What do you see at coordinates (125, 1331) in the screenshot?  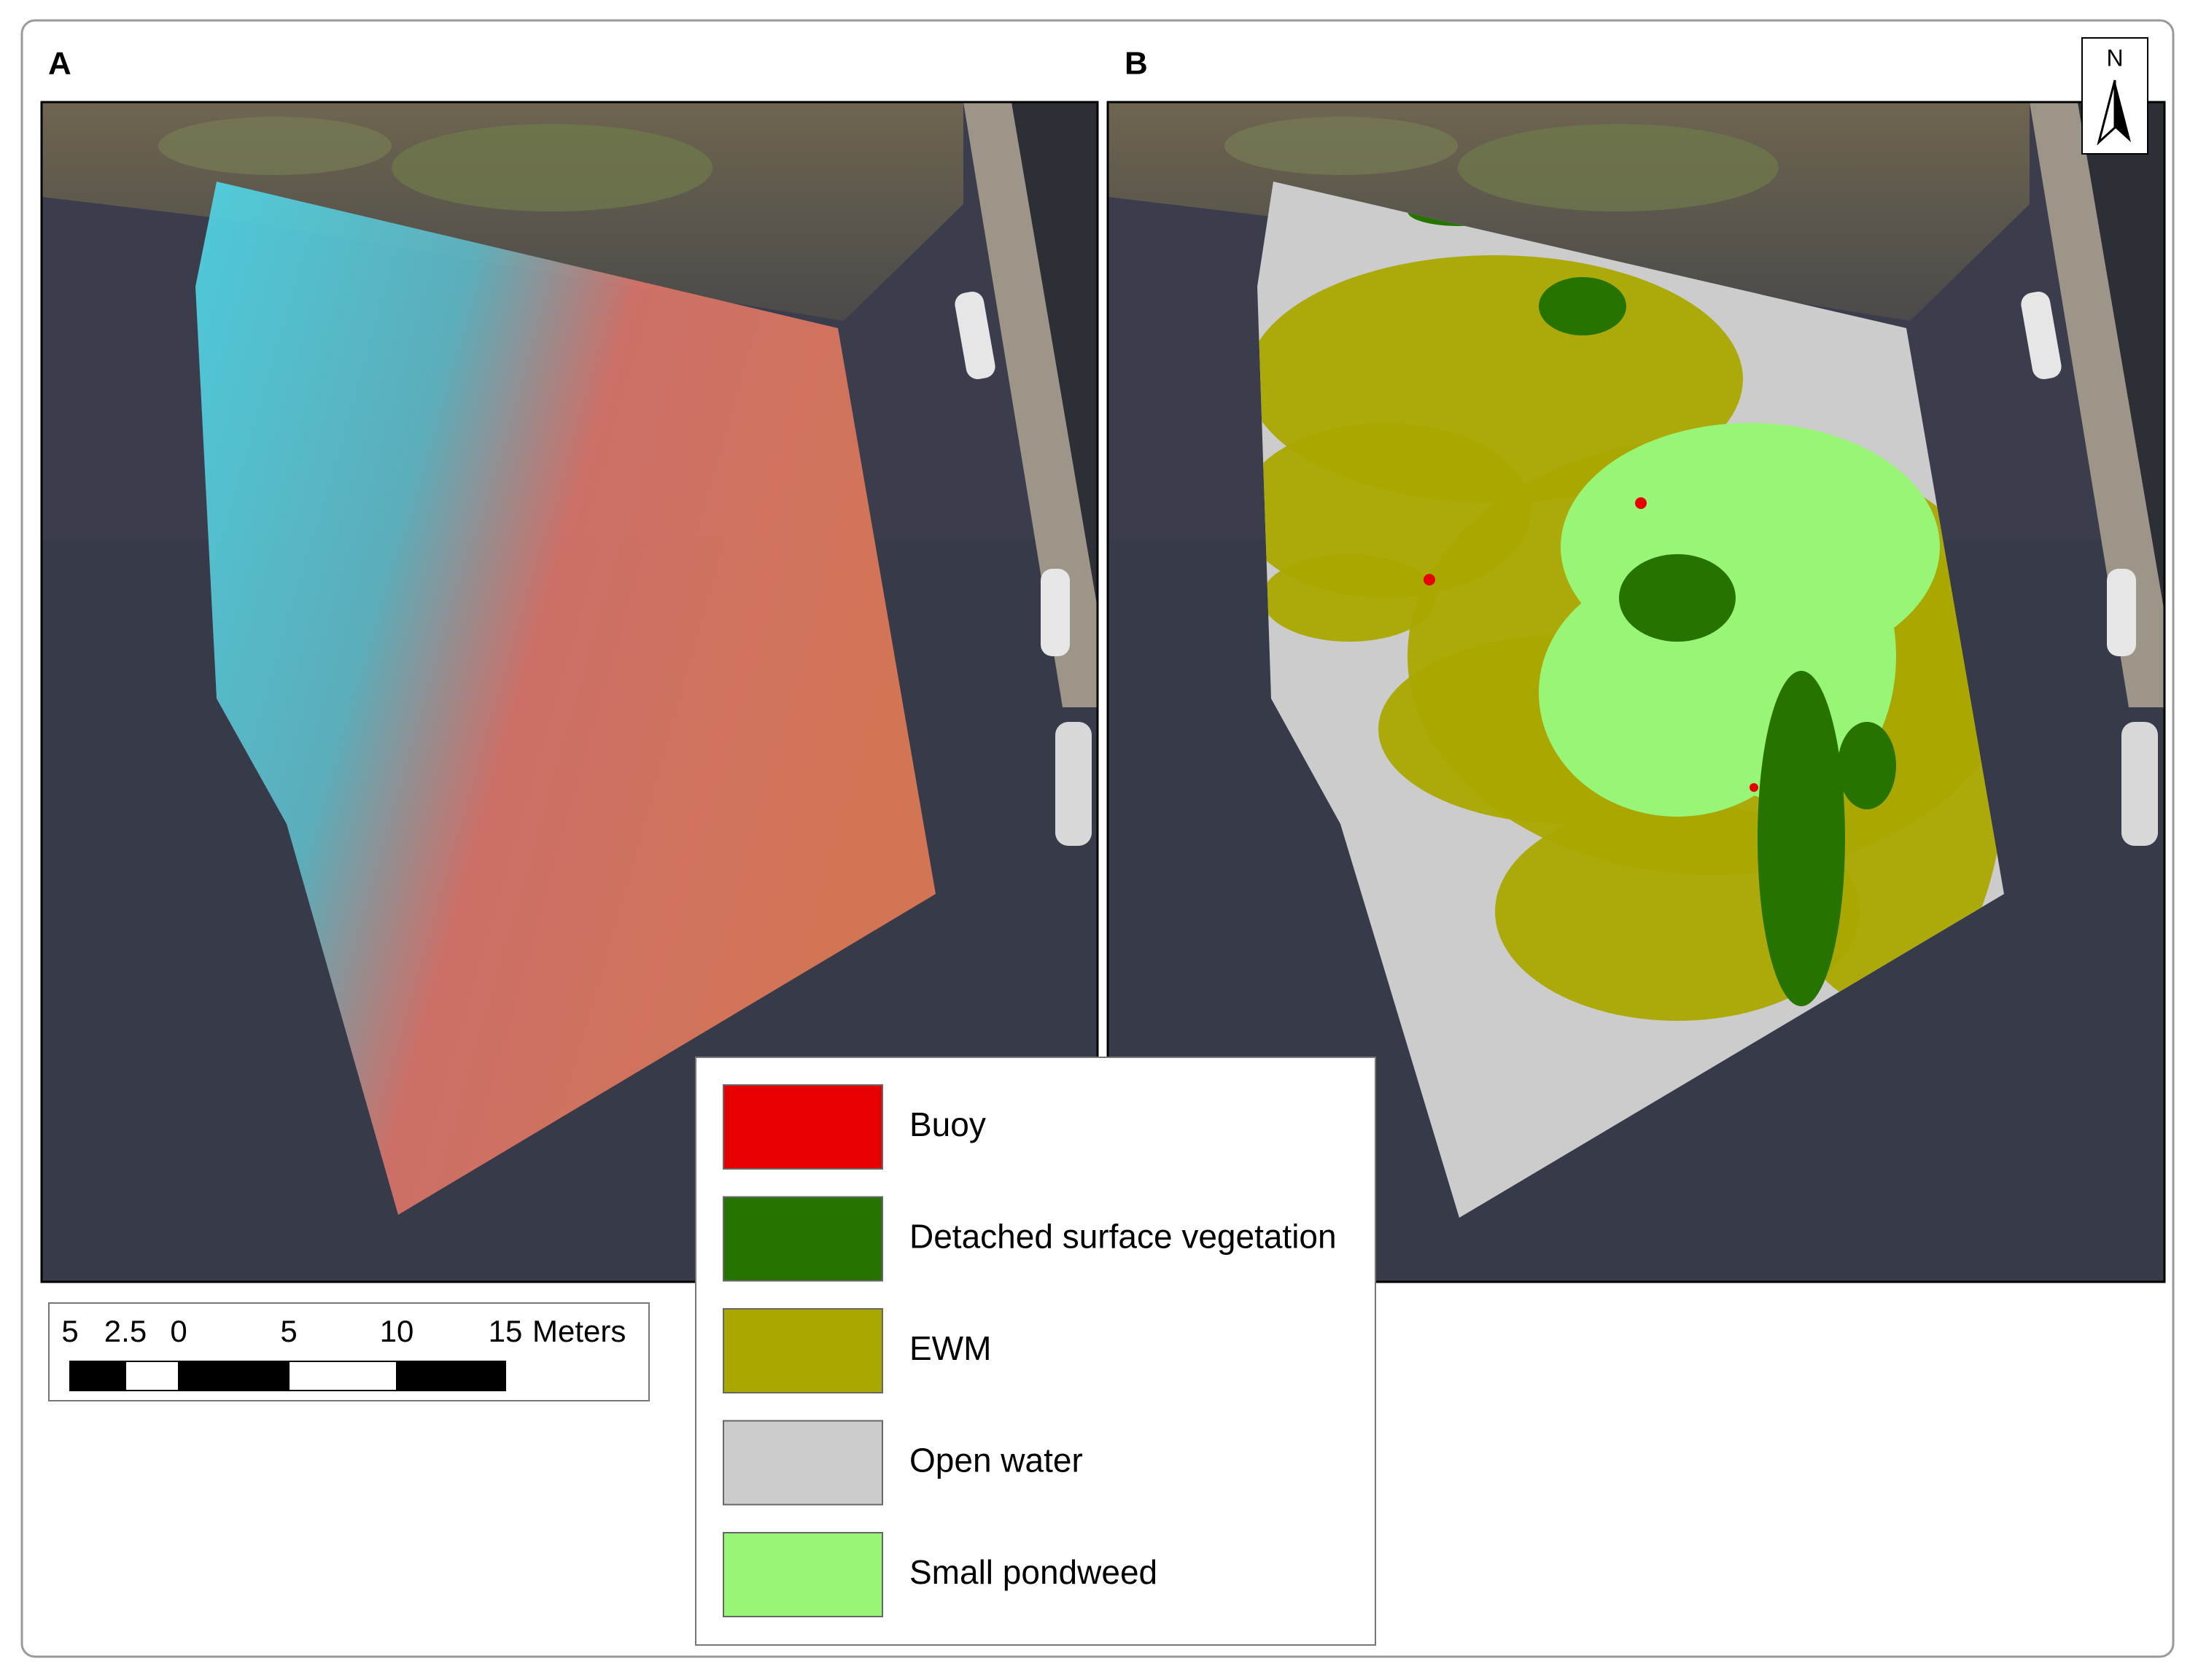 I see `scale-label: 2.5` at bounding box center [125, 1331].